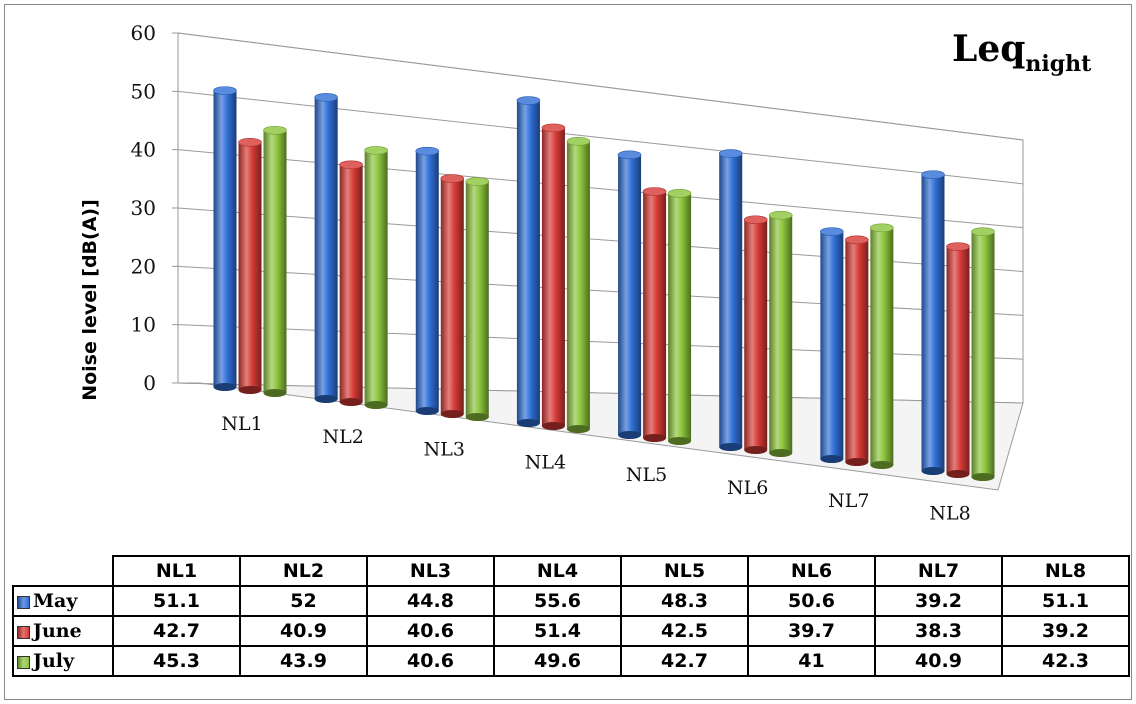 The height and width of the screenshot is (704, 1136). I want to click on table-column-header: NL8, so click(1065, 571).